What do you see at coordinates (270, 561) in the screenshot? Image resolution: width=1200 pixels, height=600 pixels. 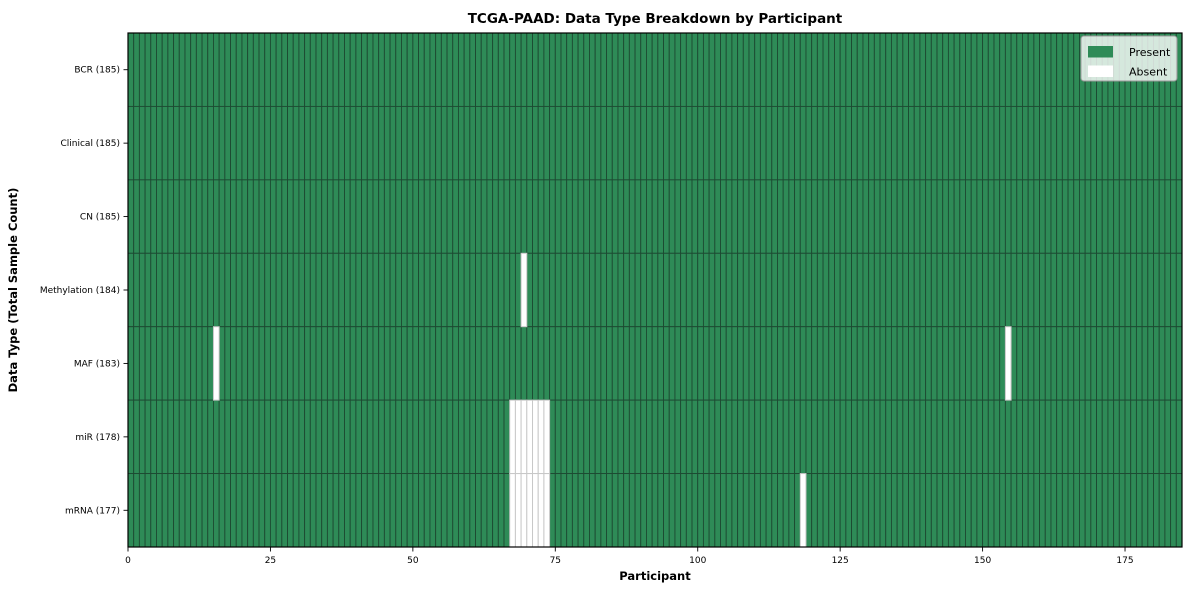 I see `x-tick-label: 25` at bounding box center [270, 561].